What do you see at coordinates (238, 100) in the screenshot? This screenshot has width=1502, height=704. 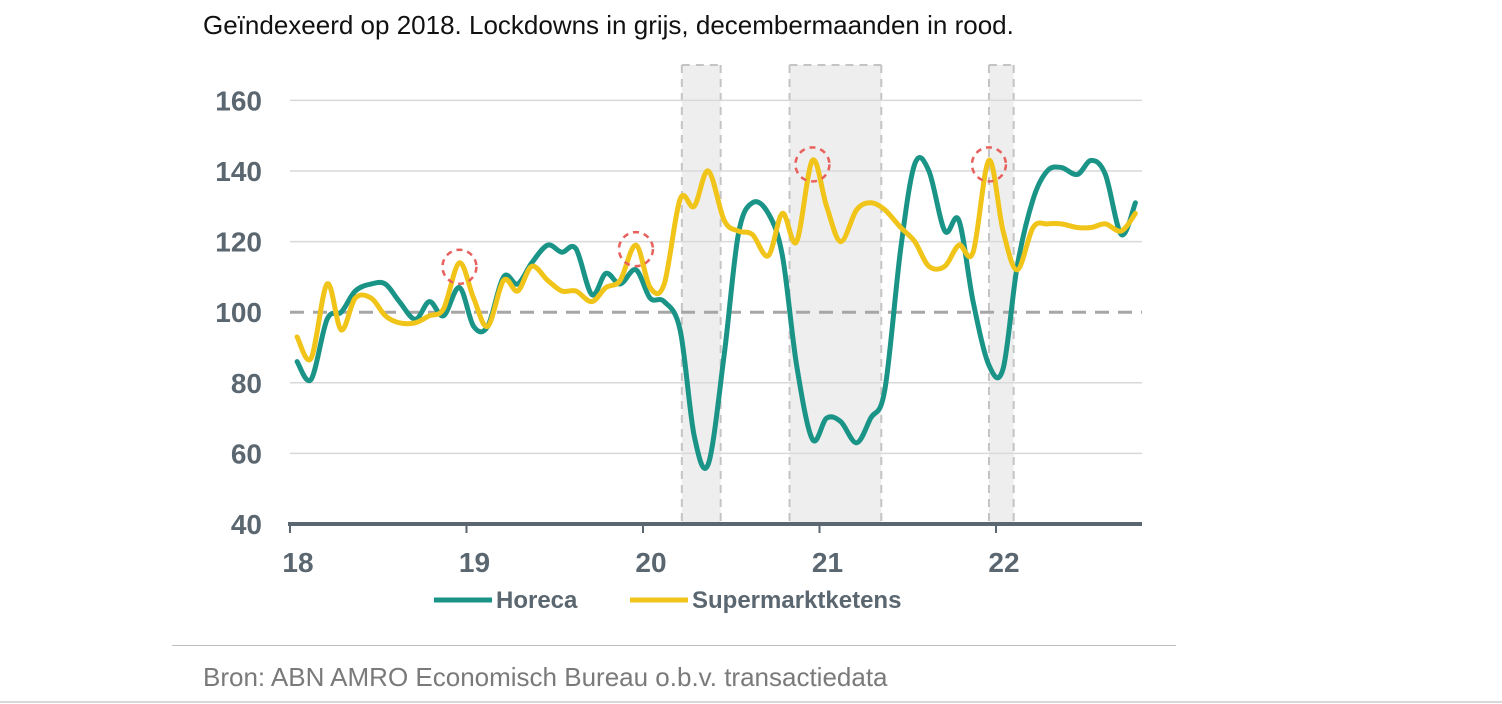 I see `y-tick-label: 160` at bounding box center [238, 100].